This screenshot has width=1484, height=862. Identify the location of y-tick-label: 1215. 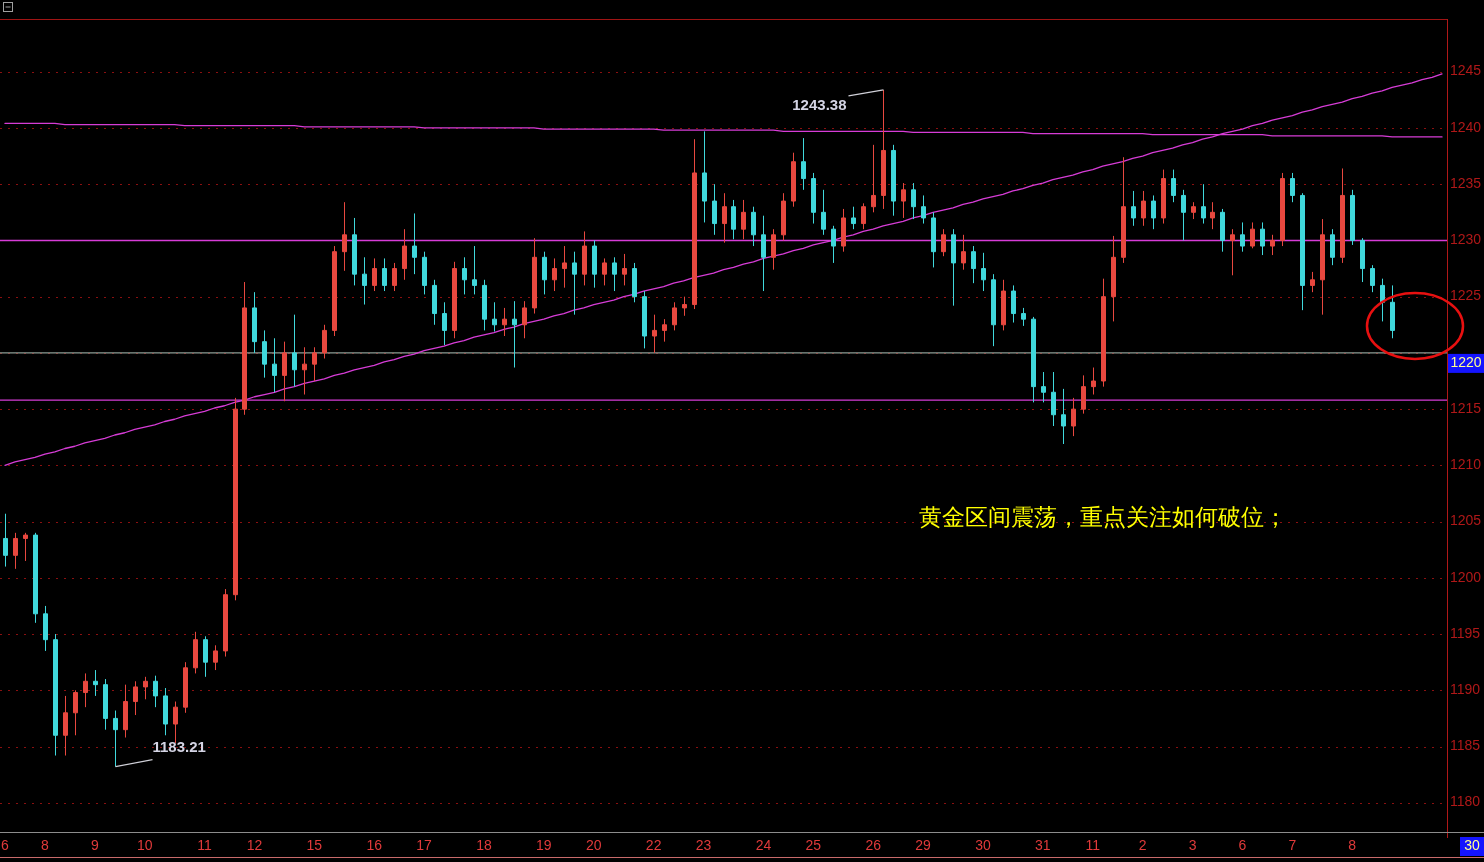
(1466, 407).